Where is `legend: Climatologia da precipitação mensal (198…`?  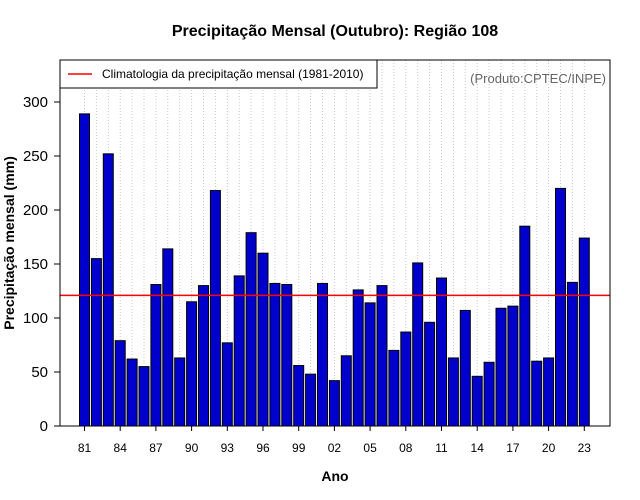
legend: Climatologia da precipitação mensal (198… is located at coordinates (218, 74).